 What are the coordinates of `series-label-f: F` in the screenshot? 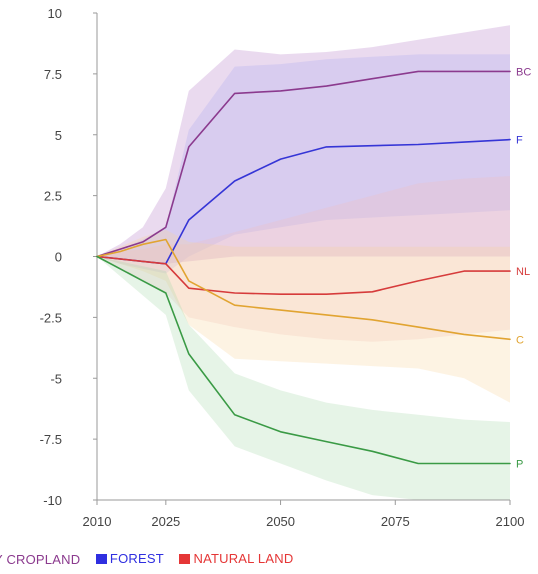 It's located at (519, 141).